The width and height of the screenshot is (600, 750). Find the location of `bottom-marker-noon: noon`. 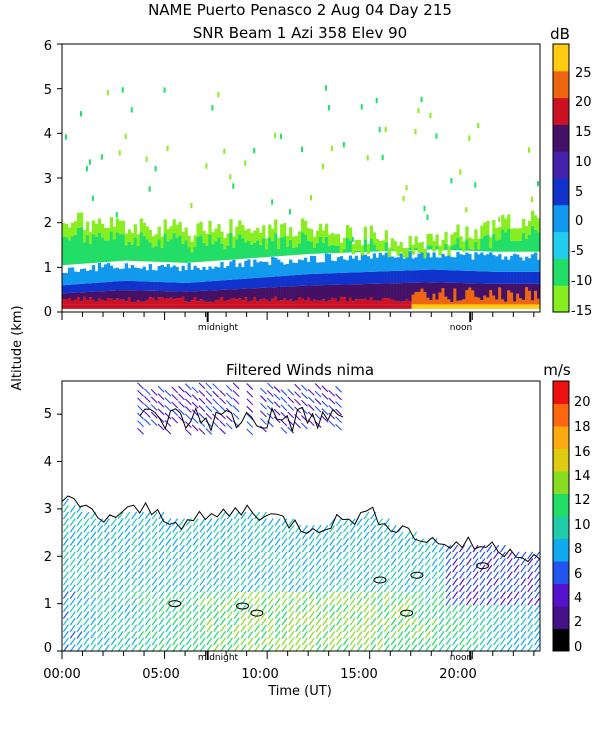

bottom-marker-noon: noon is located at coordinates (461, 658).